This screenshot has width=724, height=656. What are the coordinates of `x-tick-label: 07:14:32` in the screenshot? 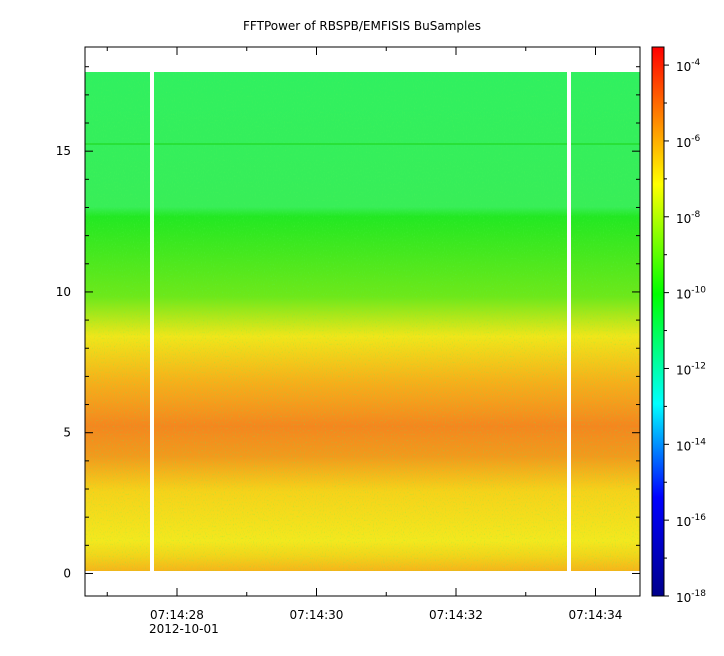 It's located at (456, 615).